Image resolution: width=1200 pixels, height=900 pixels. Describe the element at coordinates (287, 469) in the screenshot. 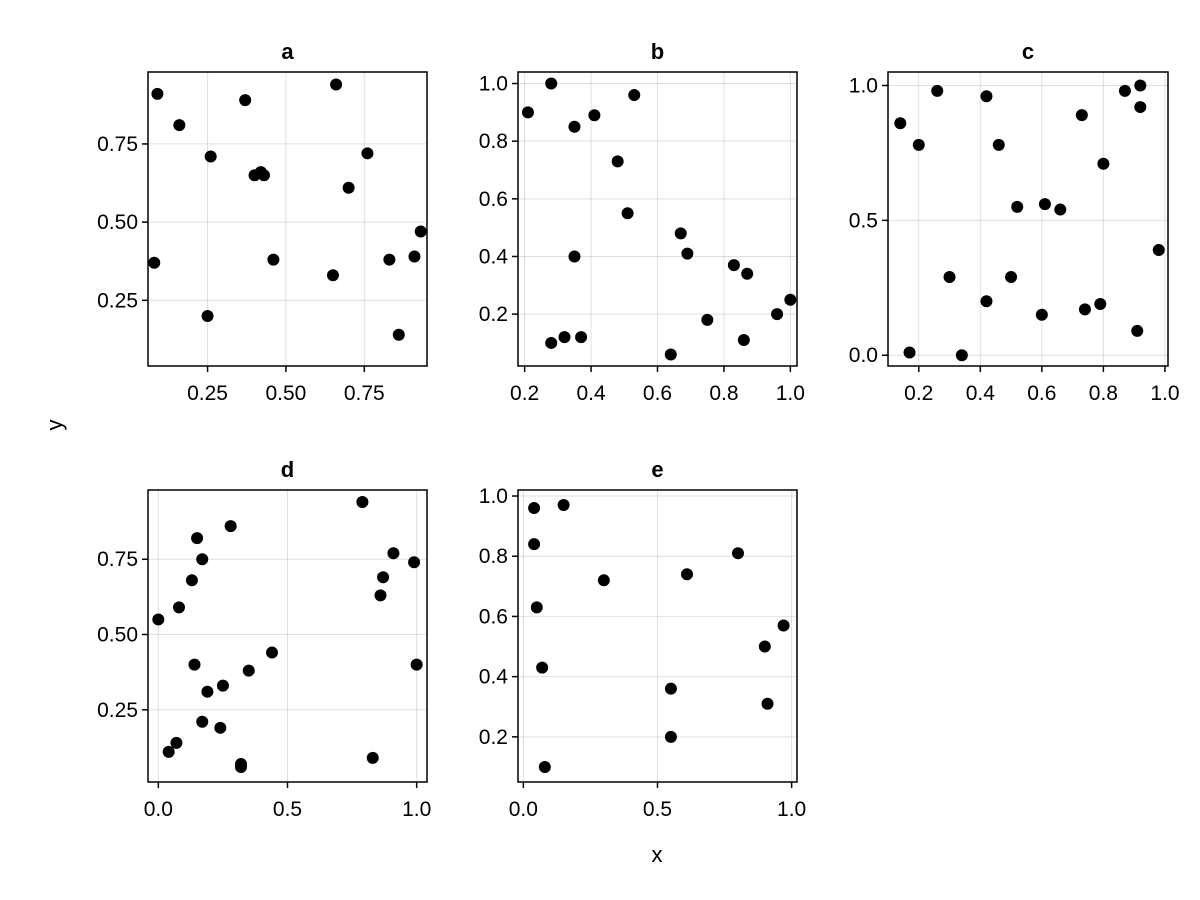

I see `panel-title: d` at that location.